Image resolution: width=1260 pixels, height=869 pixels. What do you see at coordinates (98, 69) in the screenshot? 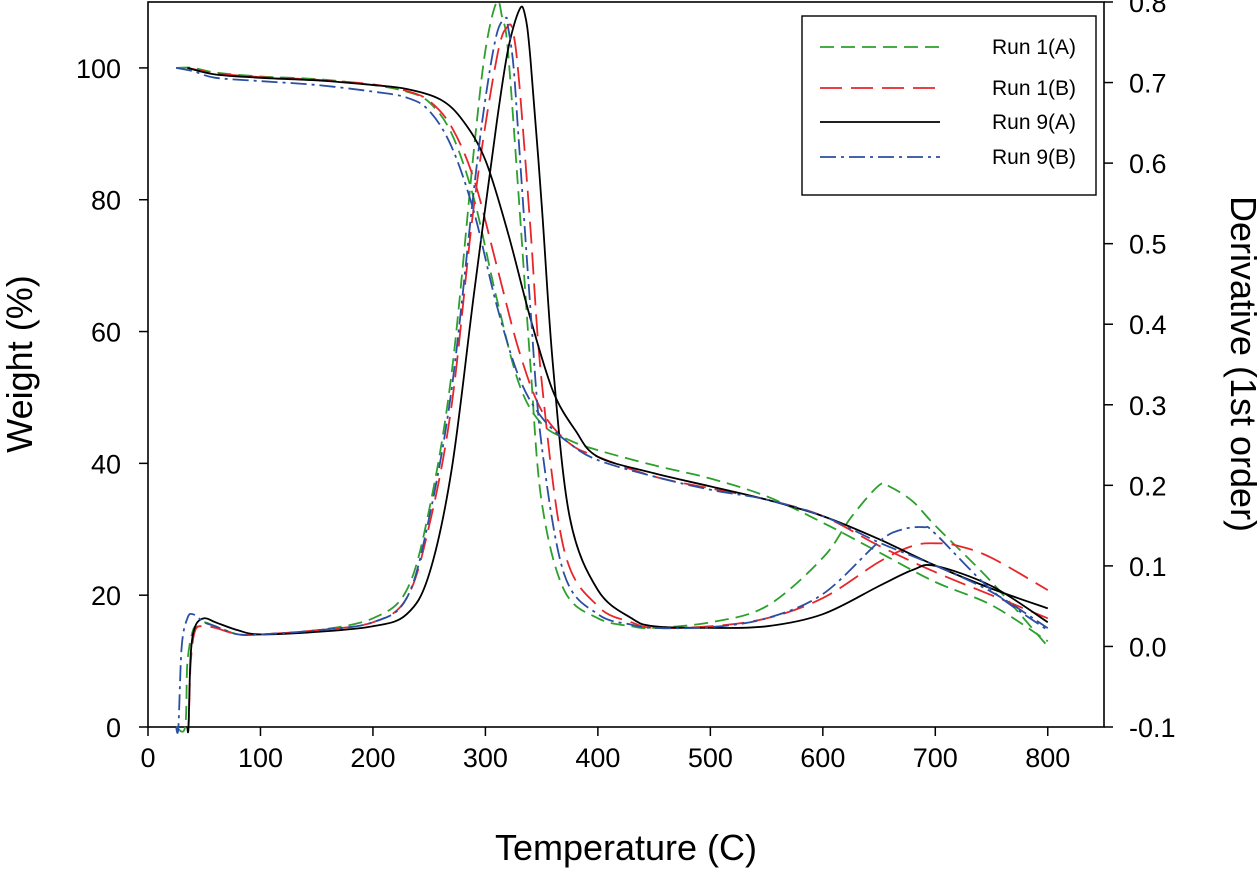
I see `y-tick-label: 100` at bounding box center [98, 69].